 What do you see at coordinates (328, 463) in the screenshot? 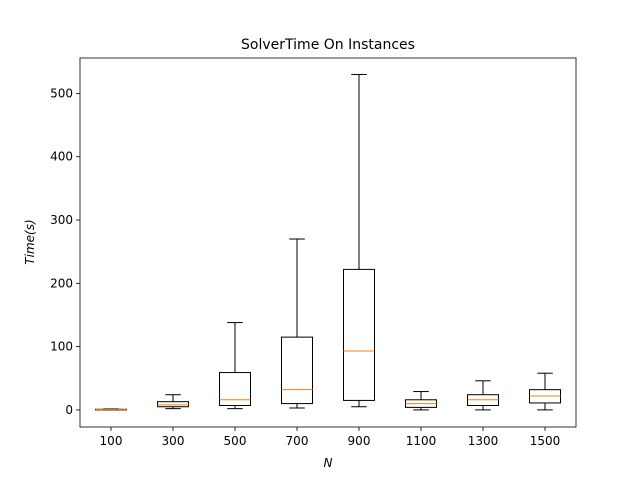
I see `x-axis-label: N` at bounding box center [328, 463].